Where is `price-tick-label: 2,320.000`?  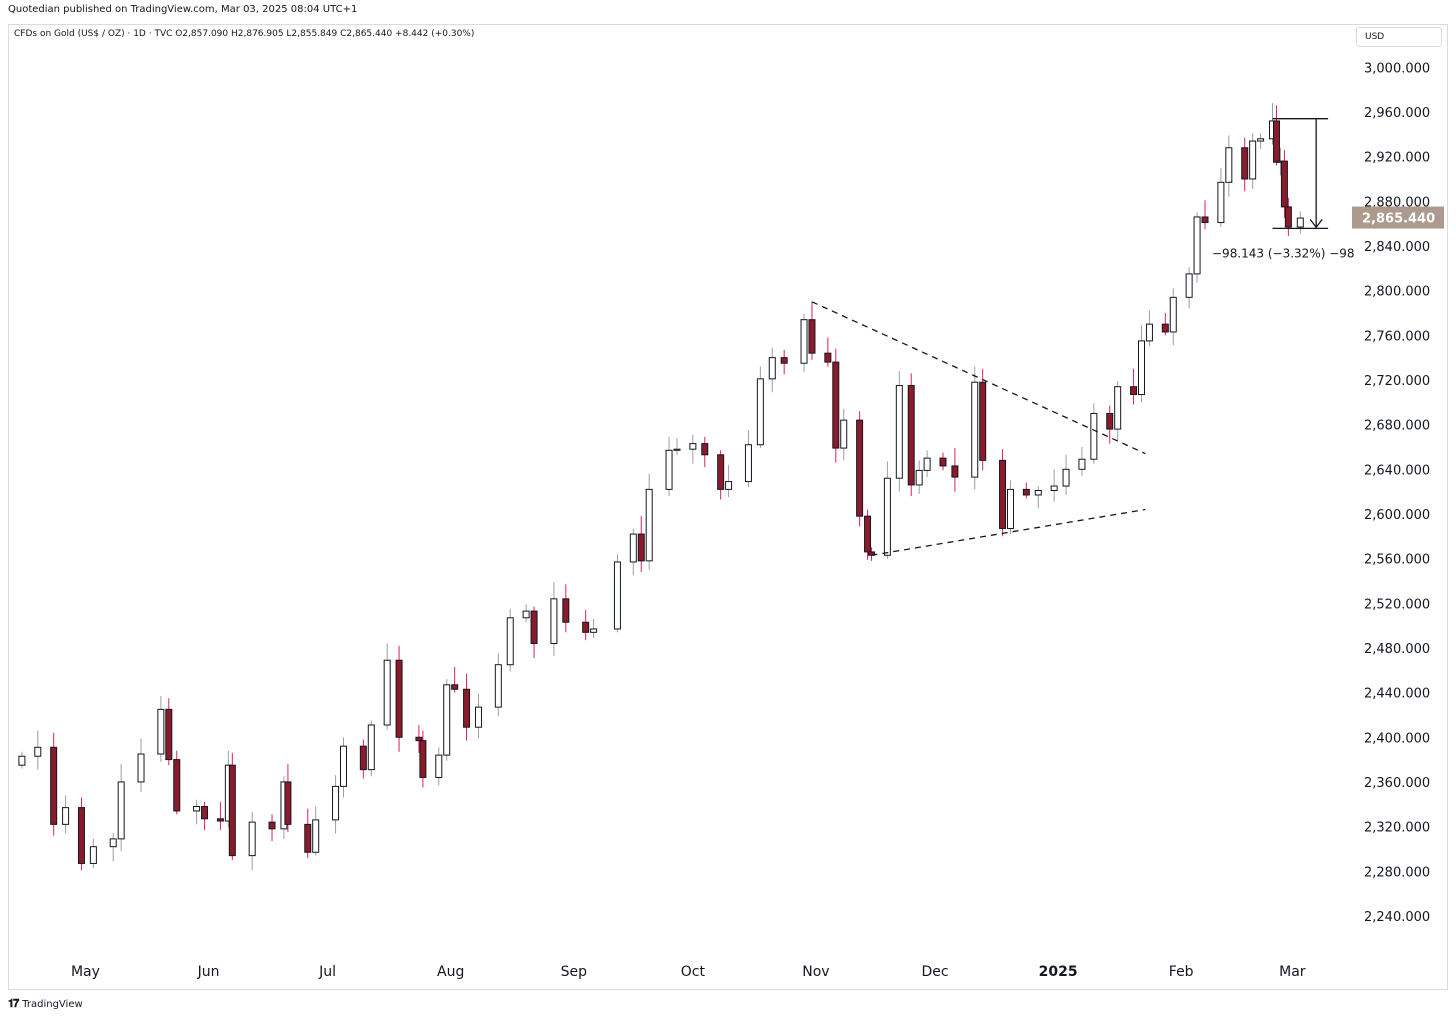 price-tick-label: 2,320.000 is located at coordinates (1397, 828).